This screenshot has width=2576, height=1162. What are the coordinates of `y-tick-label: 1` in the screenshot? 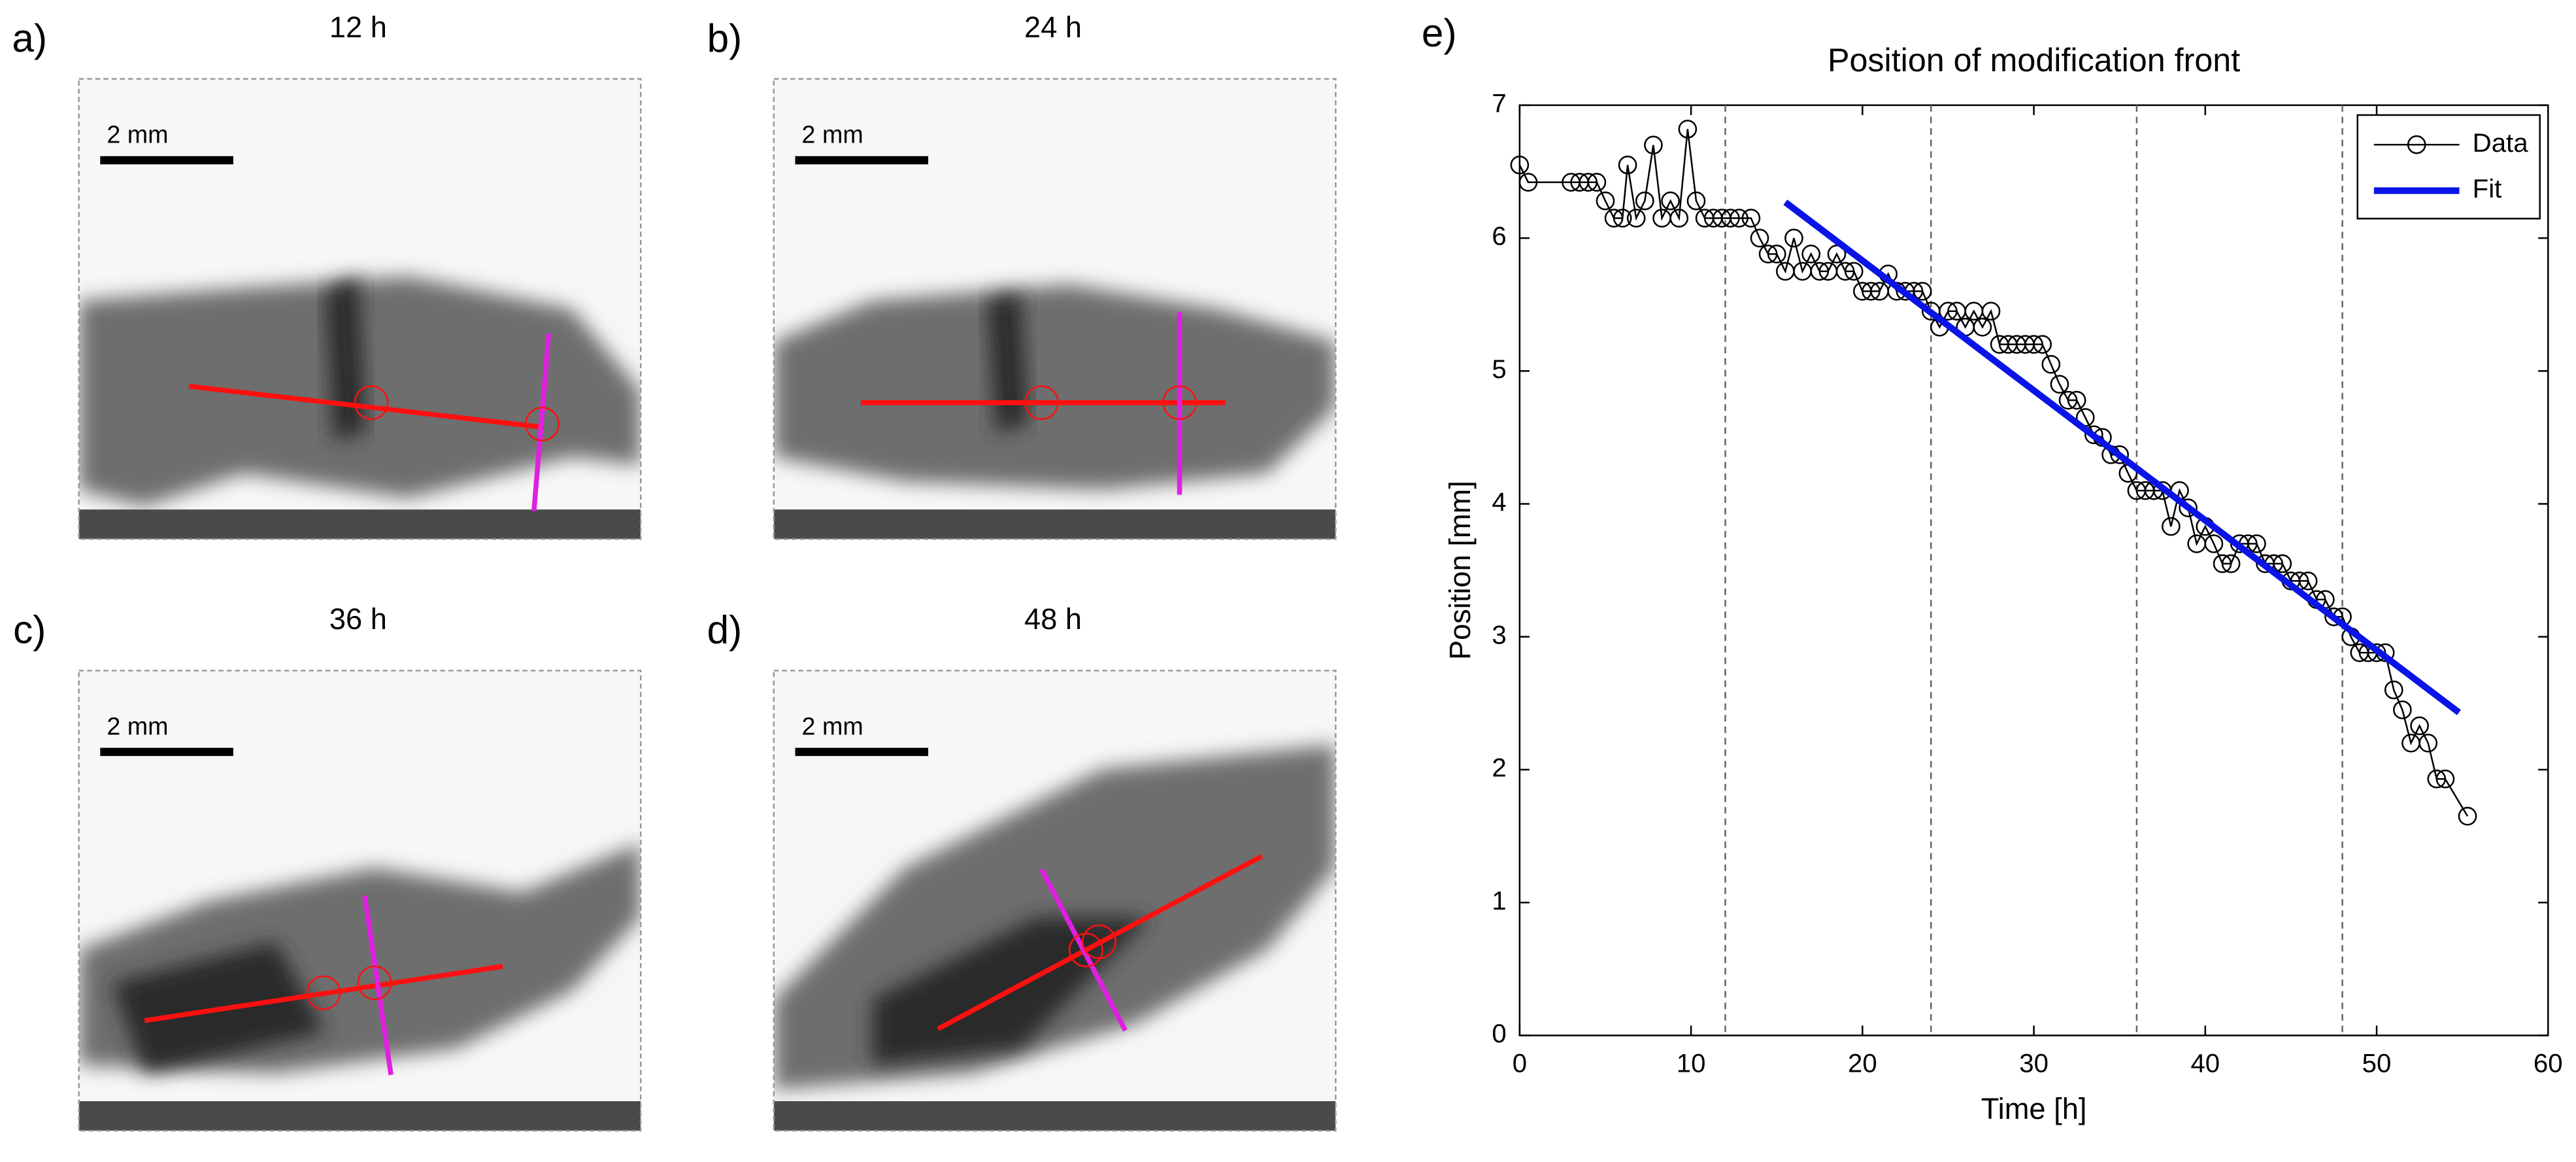 It's located at (1499, 900).